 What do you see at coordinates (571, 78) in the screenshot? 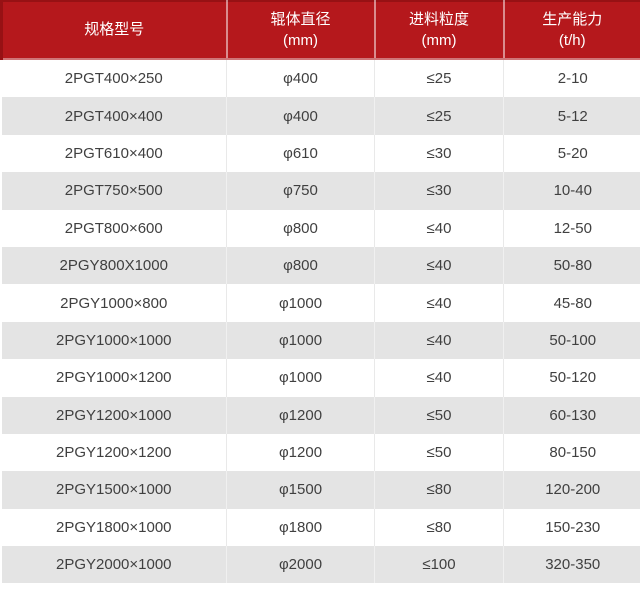
I see `table-cell: 2-10` at bounding box center [571, 78].